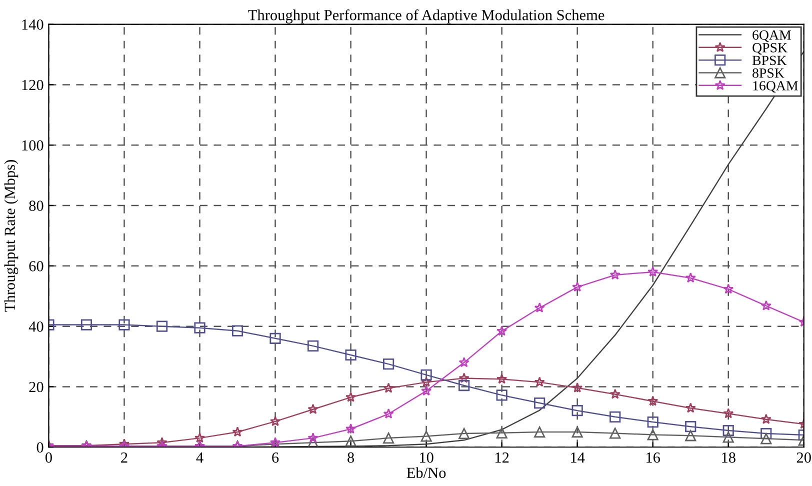  I want to click on x-tick-label: 0, so click(48, 457).